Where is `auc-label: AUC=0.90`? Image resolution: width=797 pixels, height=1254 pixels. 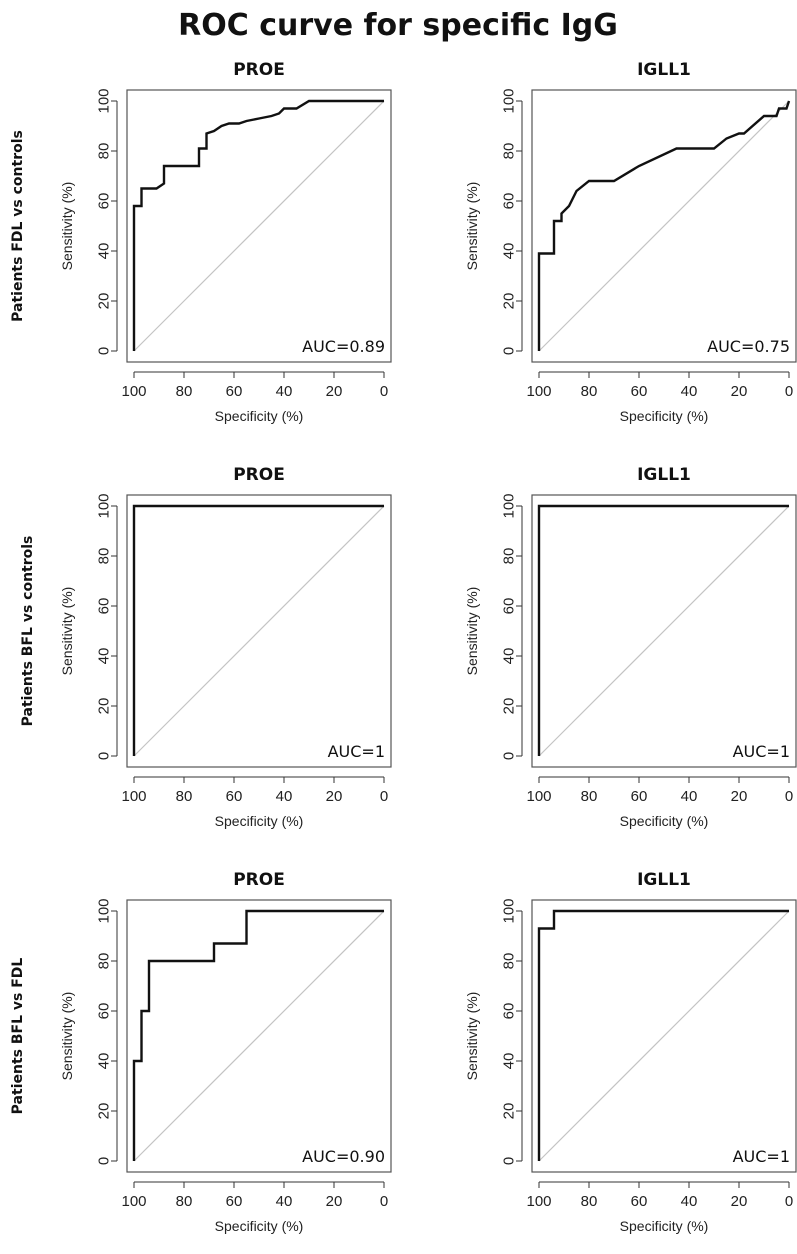 auc-label: AUC=0.90 is located at coordinates (343, 1156).